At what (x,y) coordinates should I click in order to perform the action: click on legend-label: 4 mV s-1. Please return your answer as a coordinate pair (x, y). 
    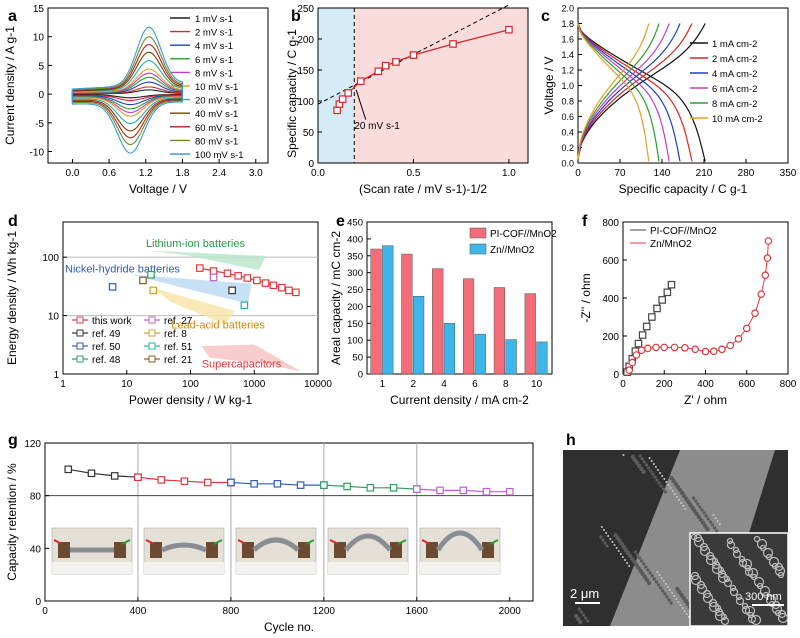
    Looking at the image, I should click on (214, 46).